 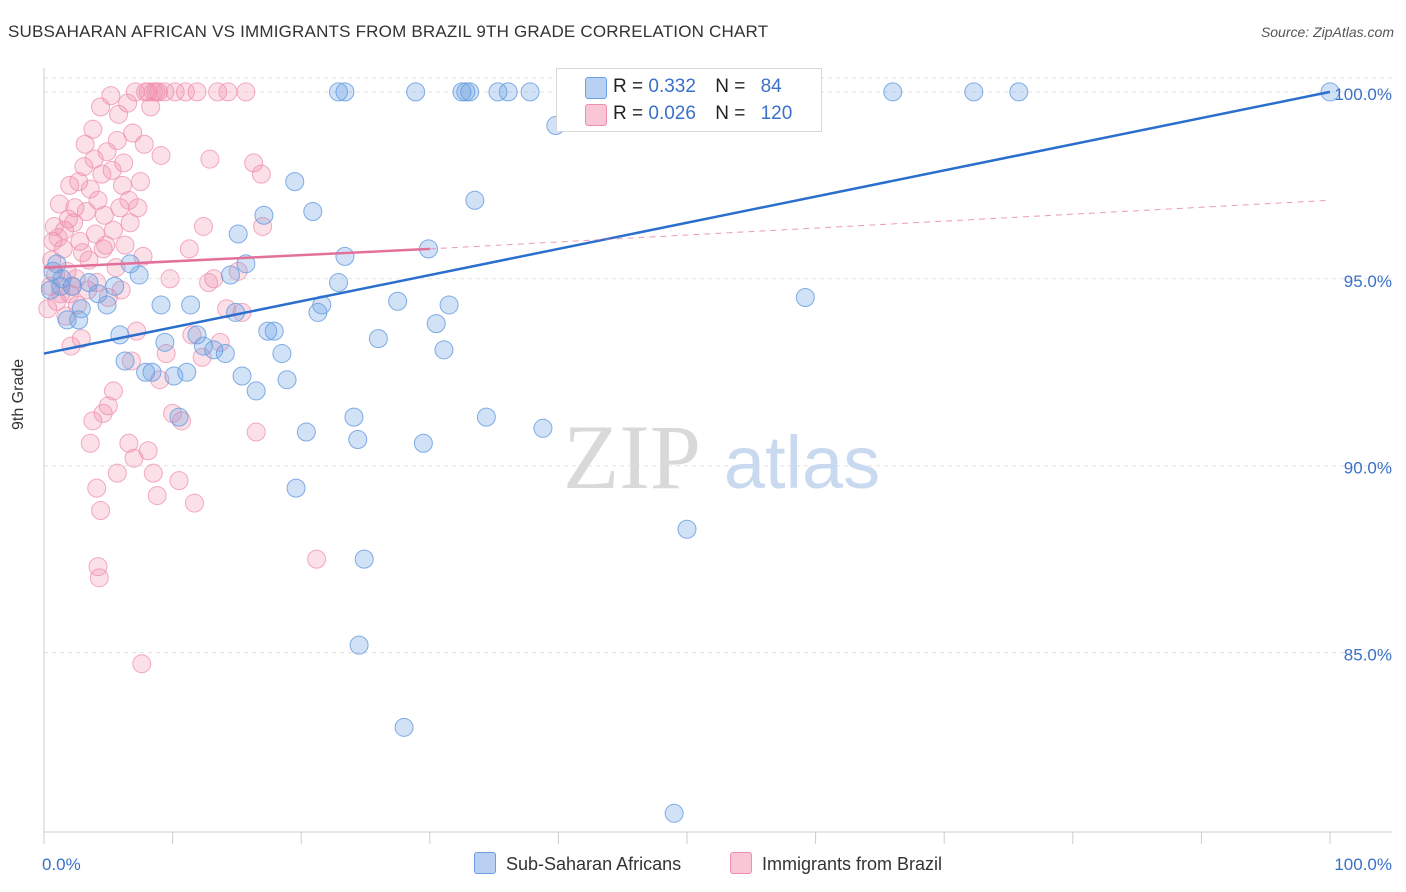 I want to click on legend-r-value-1: 0.332, so click(x=672, y=86).